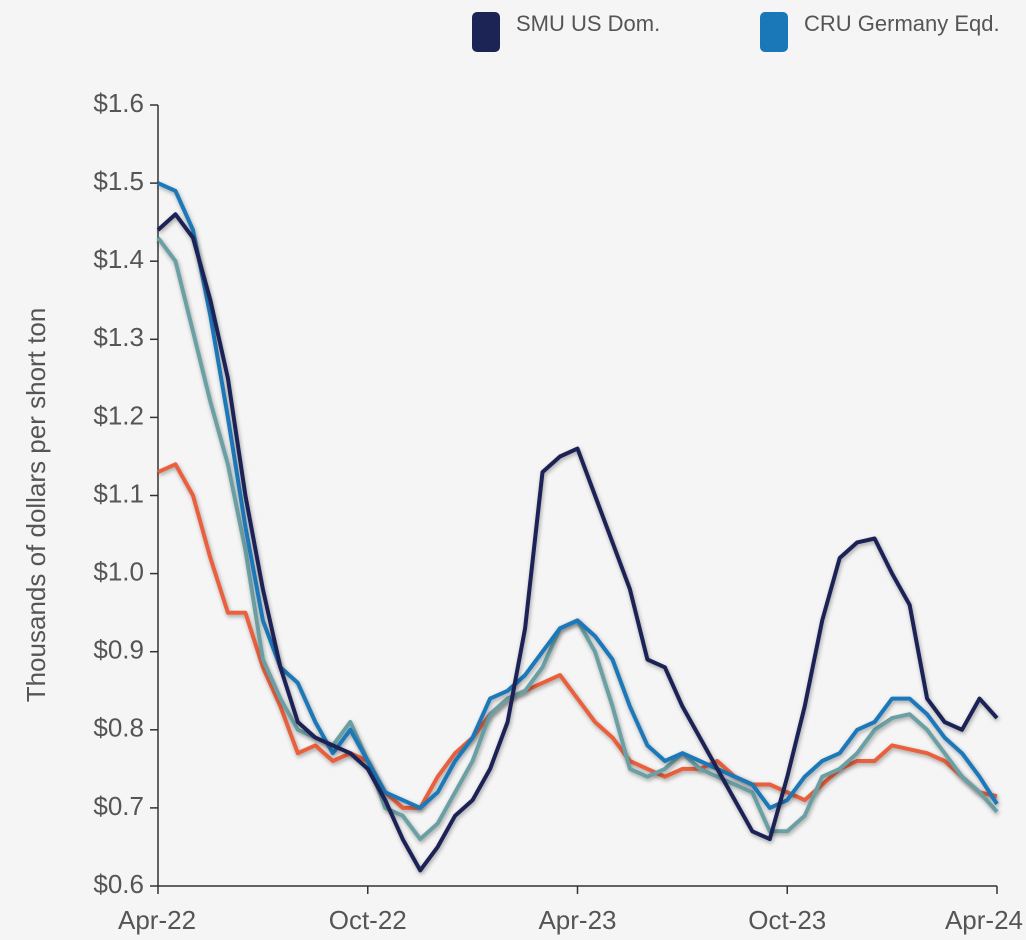 This screenshot has height=940, width=1026. Describe the element at coordinates (157, 920) in the screenshot. I see `x-tick-label: Apr-22` at that location.